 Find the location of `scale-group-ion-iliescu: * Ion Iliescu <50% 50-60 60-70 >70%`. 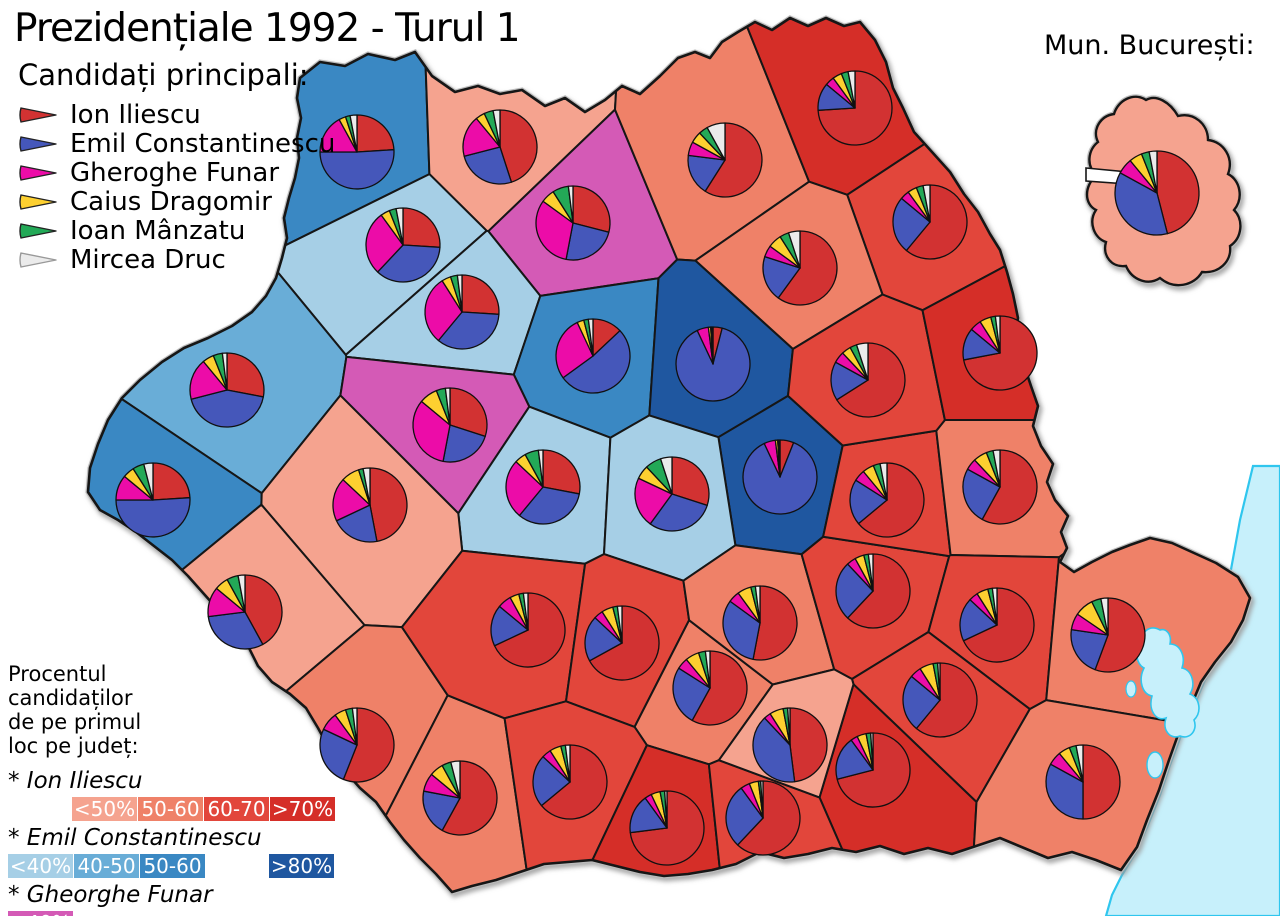

scale-group-ion-iliescu: * Ion Iliescu <50% 50-60 60-70 >70% is located at coordinates (188, 794).